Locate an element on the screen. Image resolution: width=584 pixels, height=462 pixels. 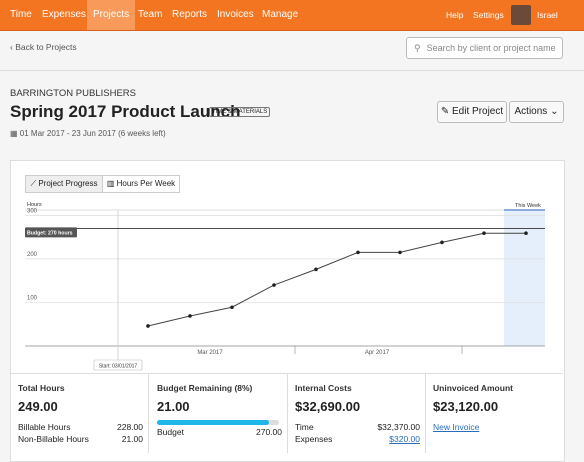
row-label: Non-Billable Hours is located at coordinates (53, 439).